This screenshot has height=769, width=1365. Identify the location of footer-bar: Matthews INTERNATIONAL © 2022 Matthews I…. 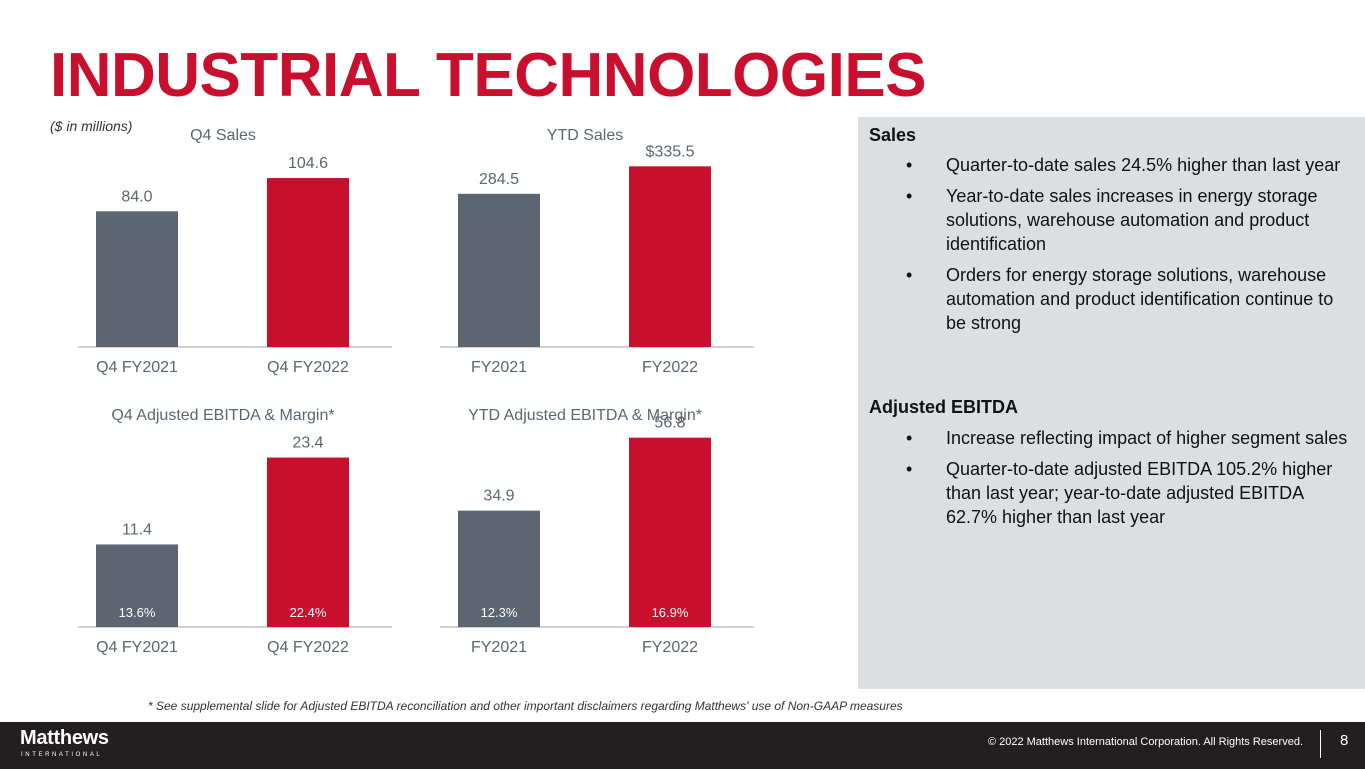
(682, 745).